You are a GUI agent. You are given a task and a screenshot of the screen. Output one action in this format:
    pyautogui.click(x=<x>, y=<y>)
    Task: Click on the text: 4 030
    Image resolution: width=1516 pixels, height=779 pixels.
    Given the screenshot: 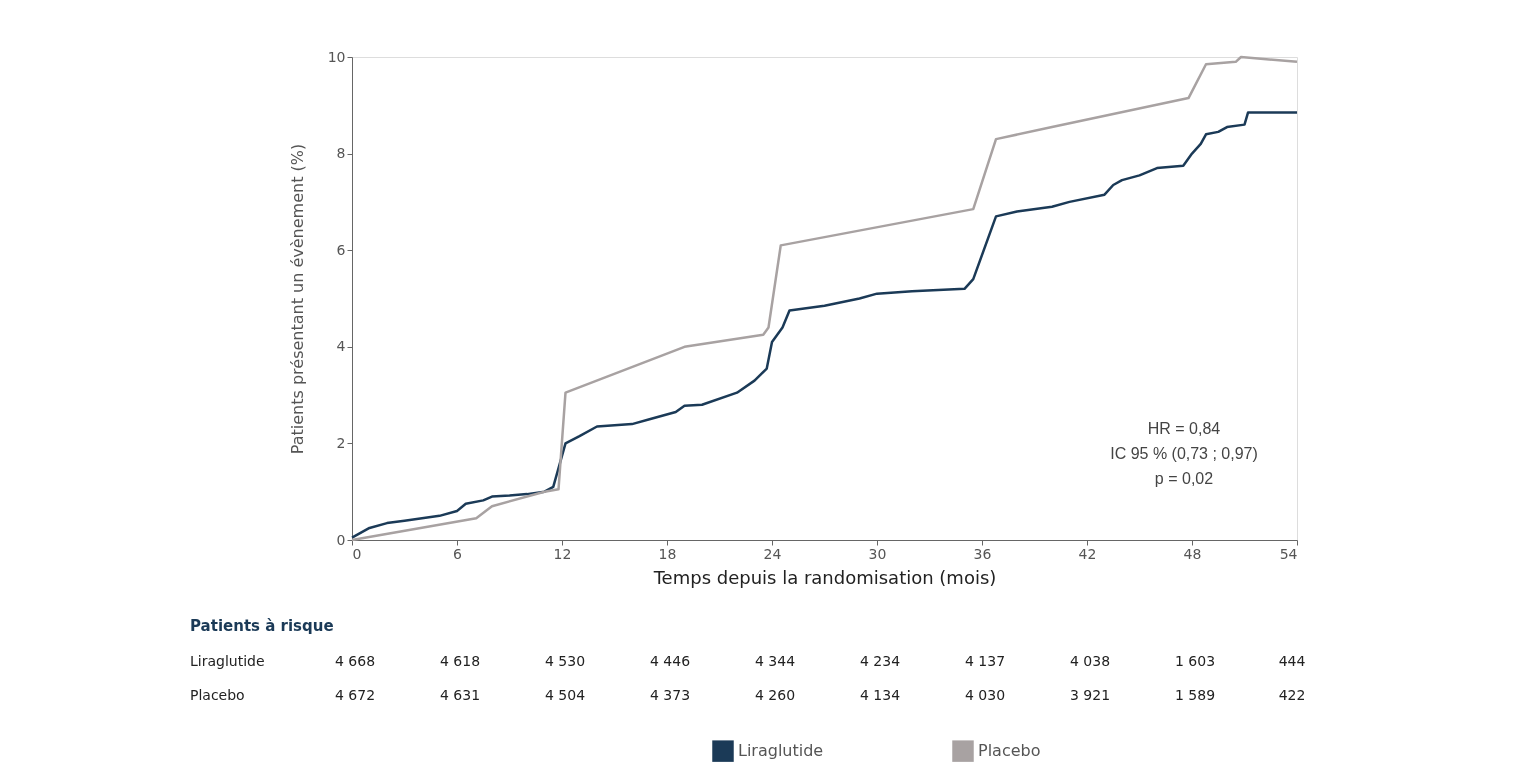 What is the action you would take?
    pyautogui.click(x=985, y=695)
    